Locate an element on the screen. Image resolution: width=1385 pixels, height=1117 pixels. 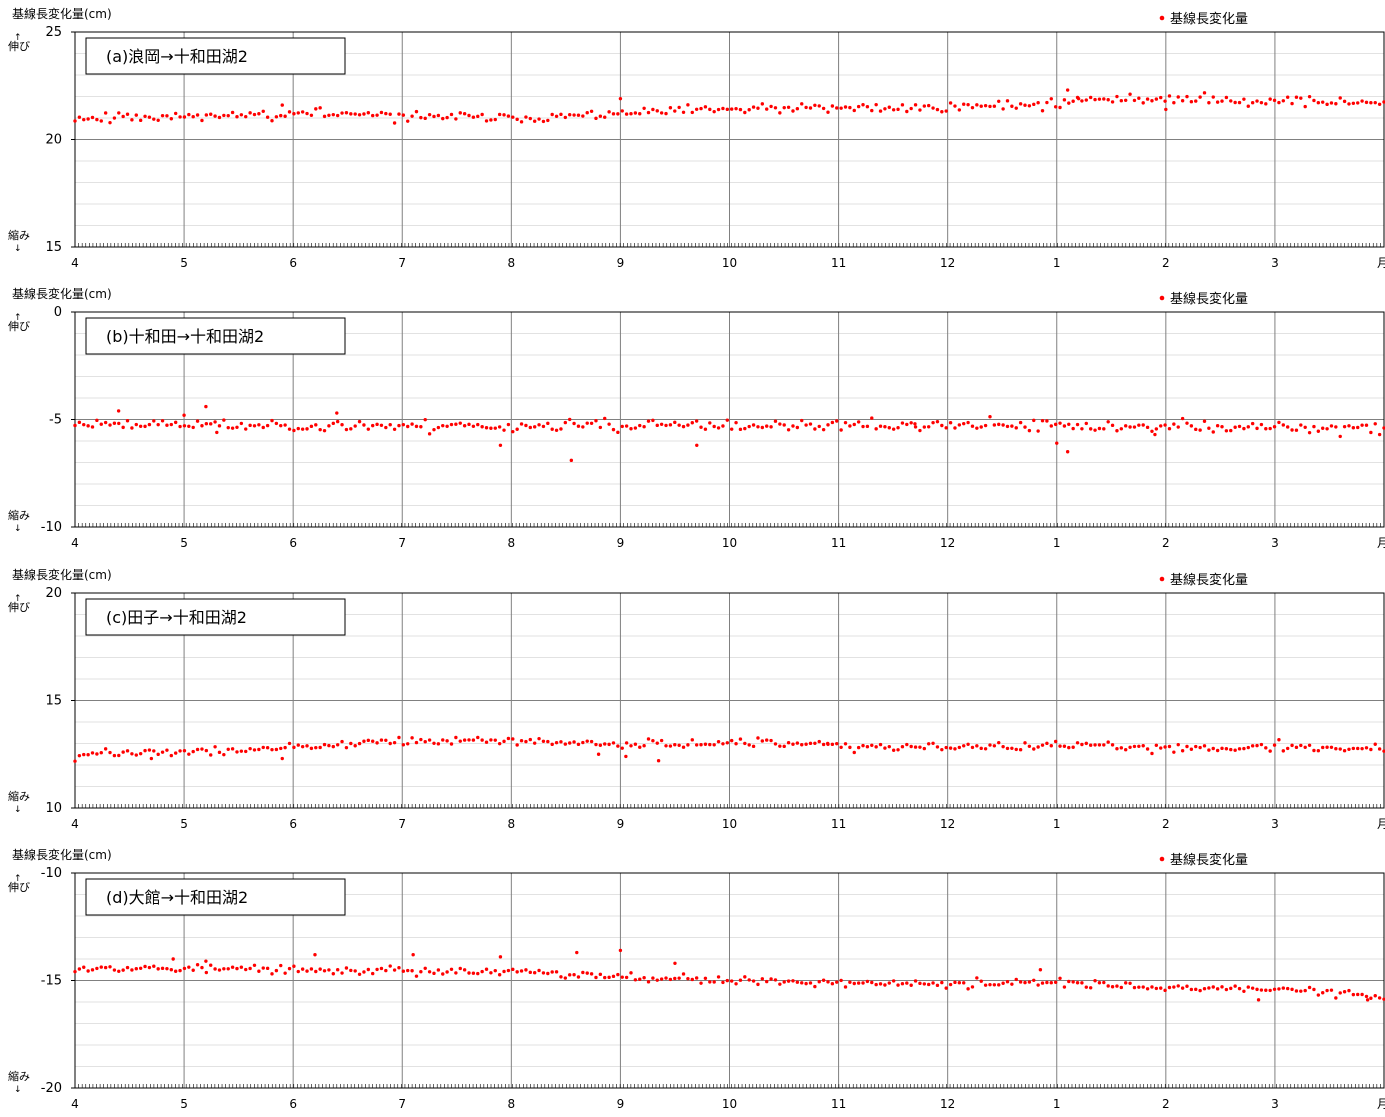
y-tick-label: 20 is located at coordinates (53, 593).